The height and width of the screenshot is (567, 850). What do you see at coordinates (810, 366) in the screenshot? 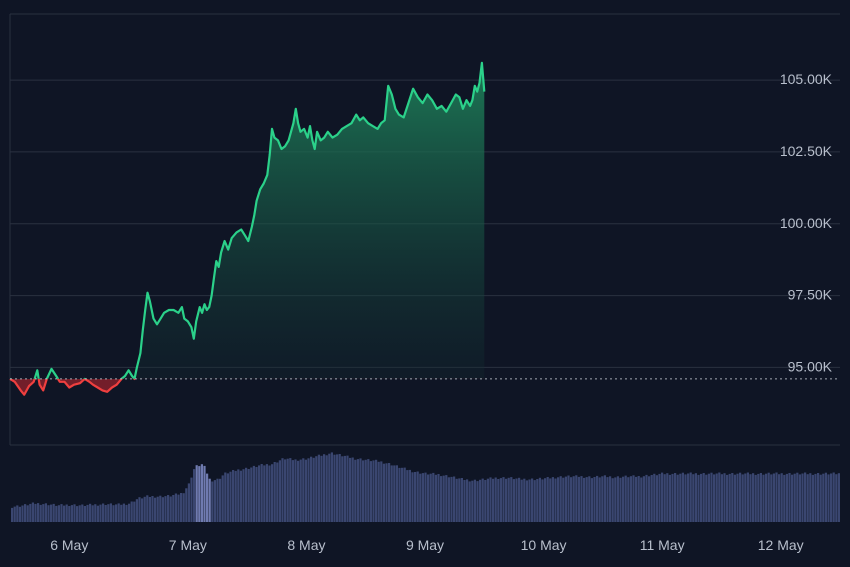
I see `y-tick-label-0: 95.00K` at bounding box center [810, 366].